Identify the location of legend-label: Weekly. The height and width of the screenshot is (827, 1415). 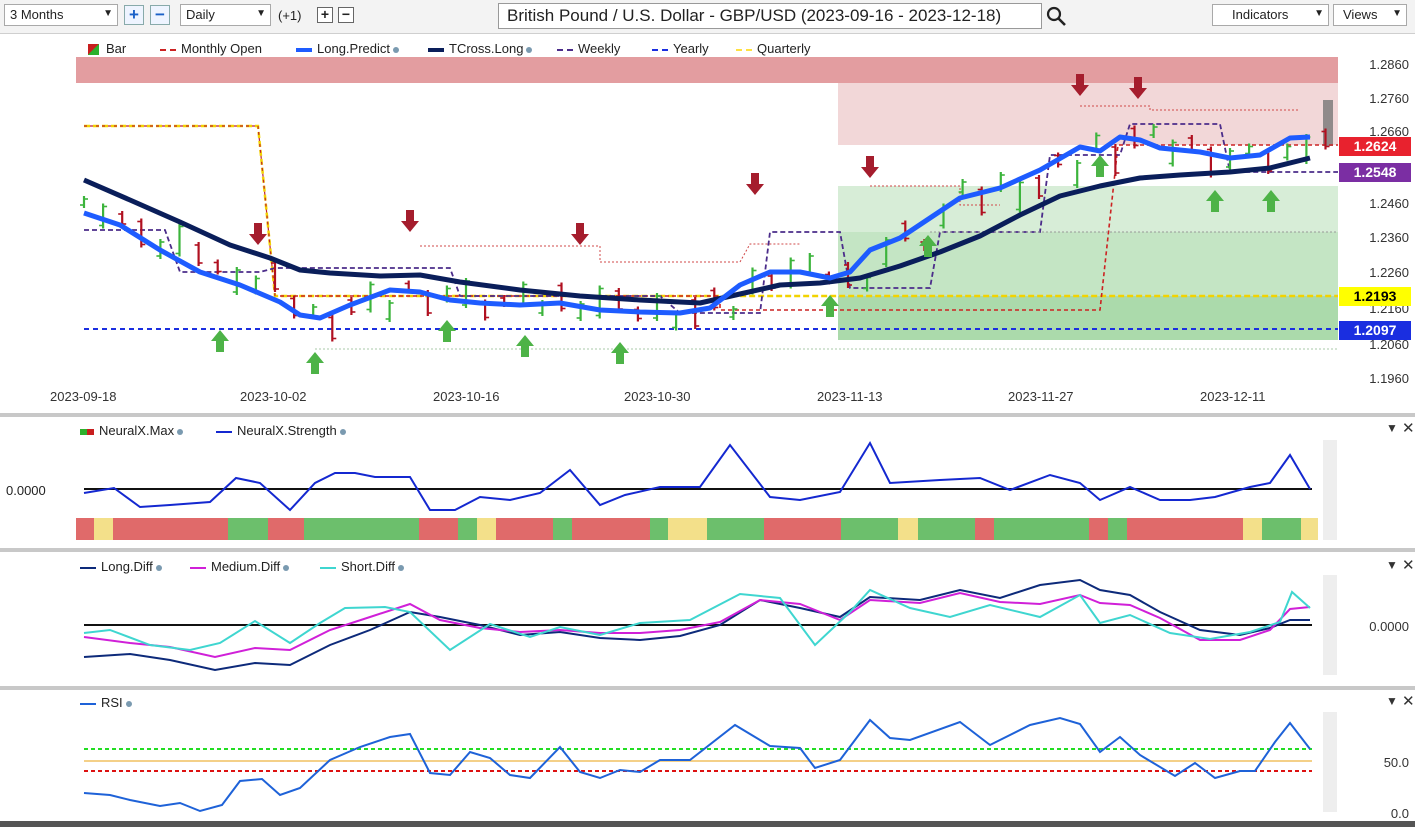
(599, 48).